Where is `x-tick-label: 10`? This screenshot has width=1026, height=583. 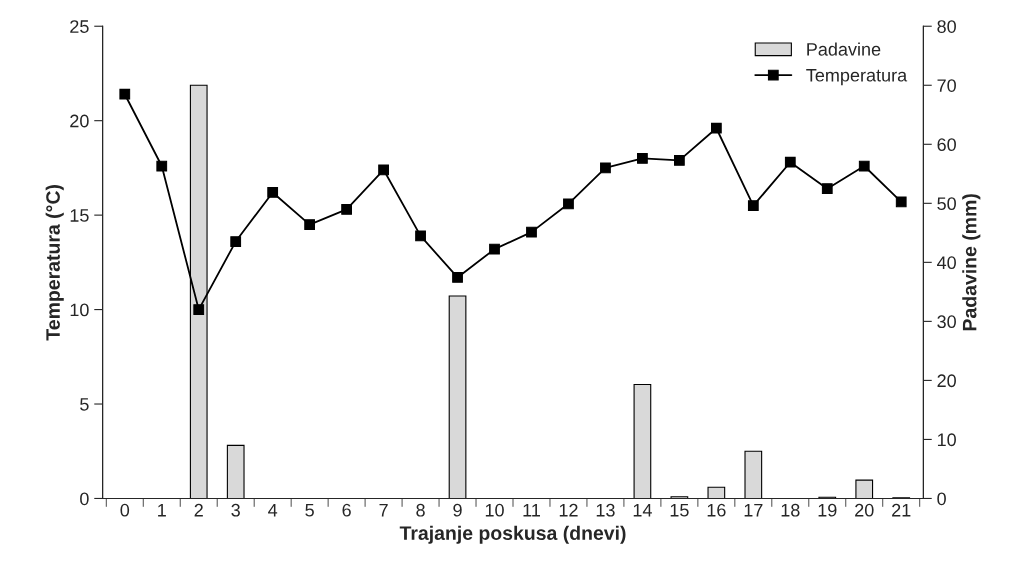
x-tick-label: 10 is located at coordinates (494, 510).